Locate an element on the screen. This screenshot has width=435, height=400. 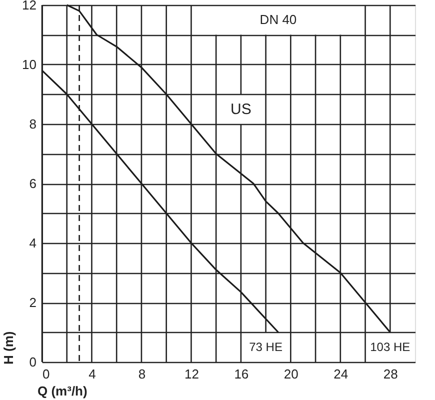
y-tick-label: 12 is located at coordinates (29, 6).